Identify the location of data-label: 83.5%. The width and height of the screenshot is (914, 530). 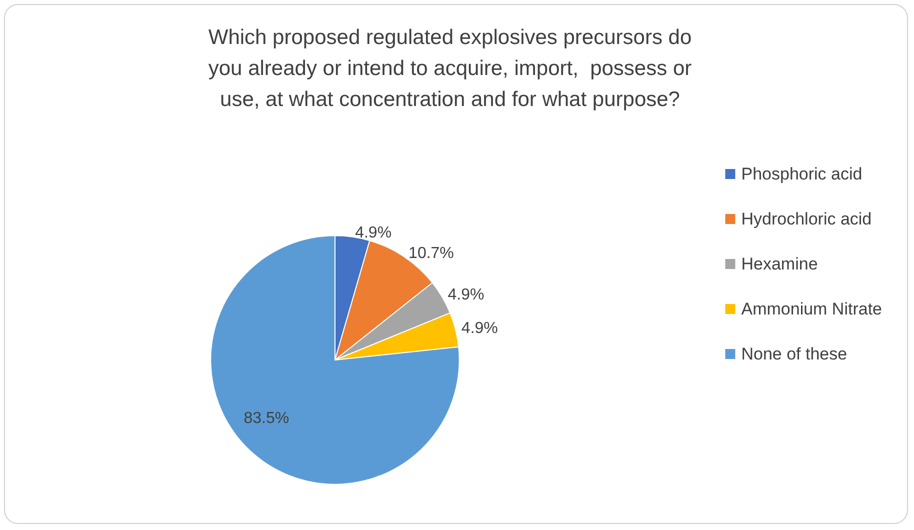
(267, 418).